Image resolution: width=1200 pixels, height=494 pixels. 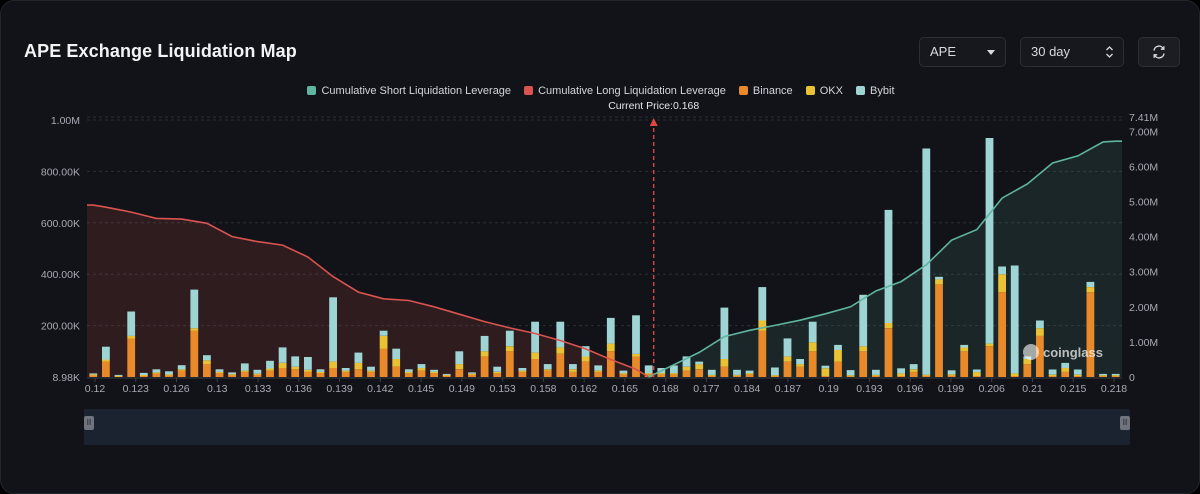 I want to click on legend-item-long: Cumulative Long Liquidation Leverage, so click(x=625, y=91).